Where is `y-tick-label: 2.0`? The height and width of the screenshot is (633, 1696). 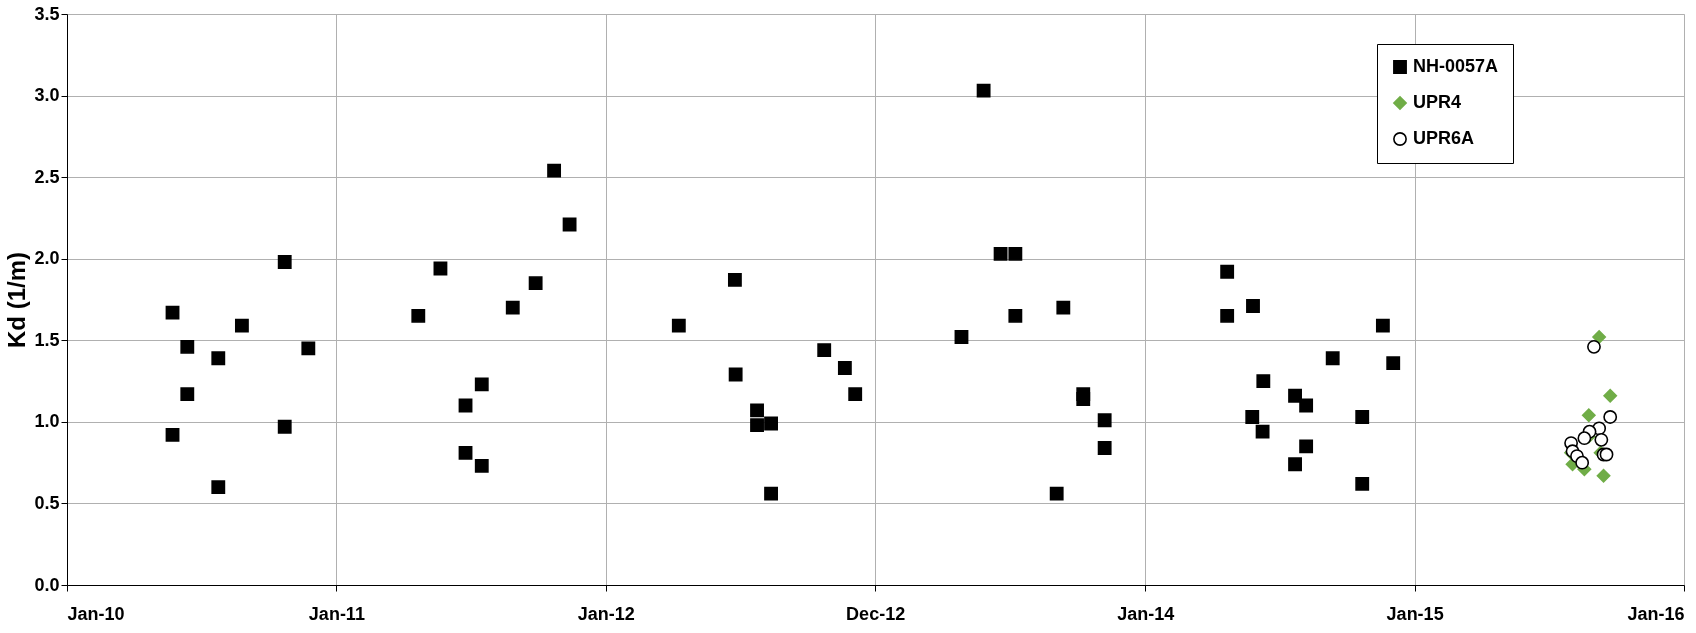 y-tick-label: 2.0 is located at coordinates (47, 258).